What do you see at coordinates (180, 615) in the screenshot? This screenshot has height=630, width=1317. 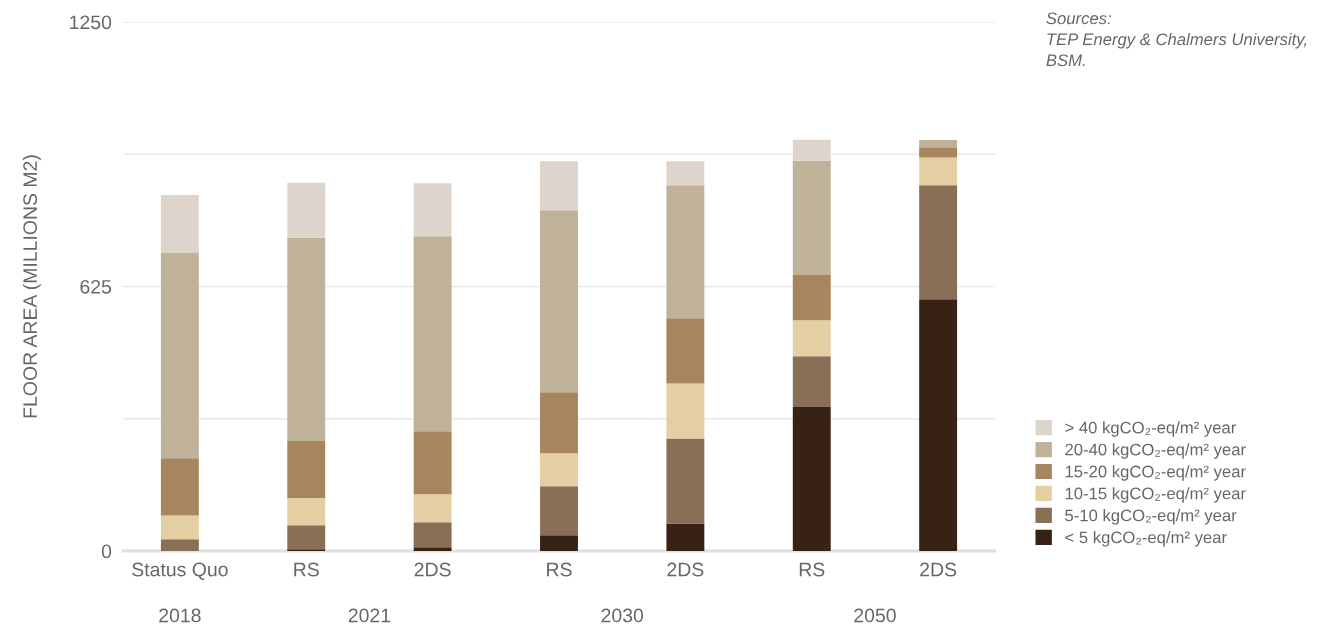 I see `text: 2018` at bounding box center [180, 615].